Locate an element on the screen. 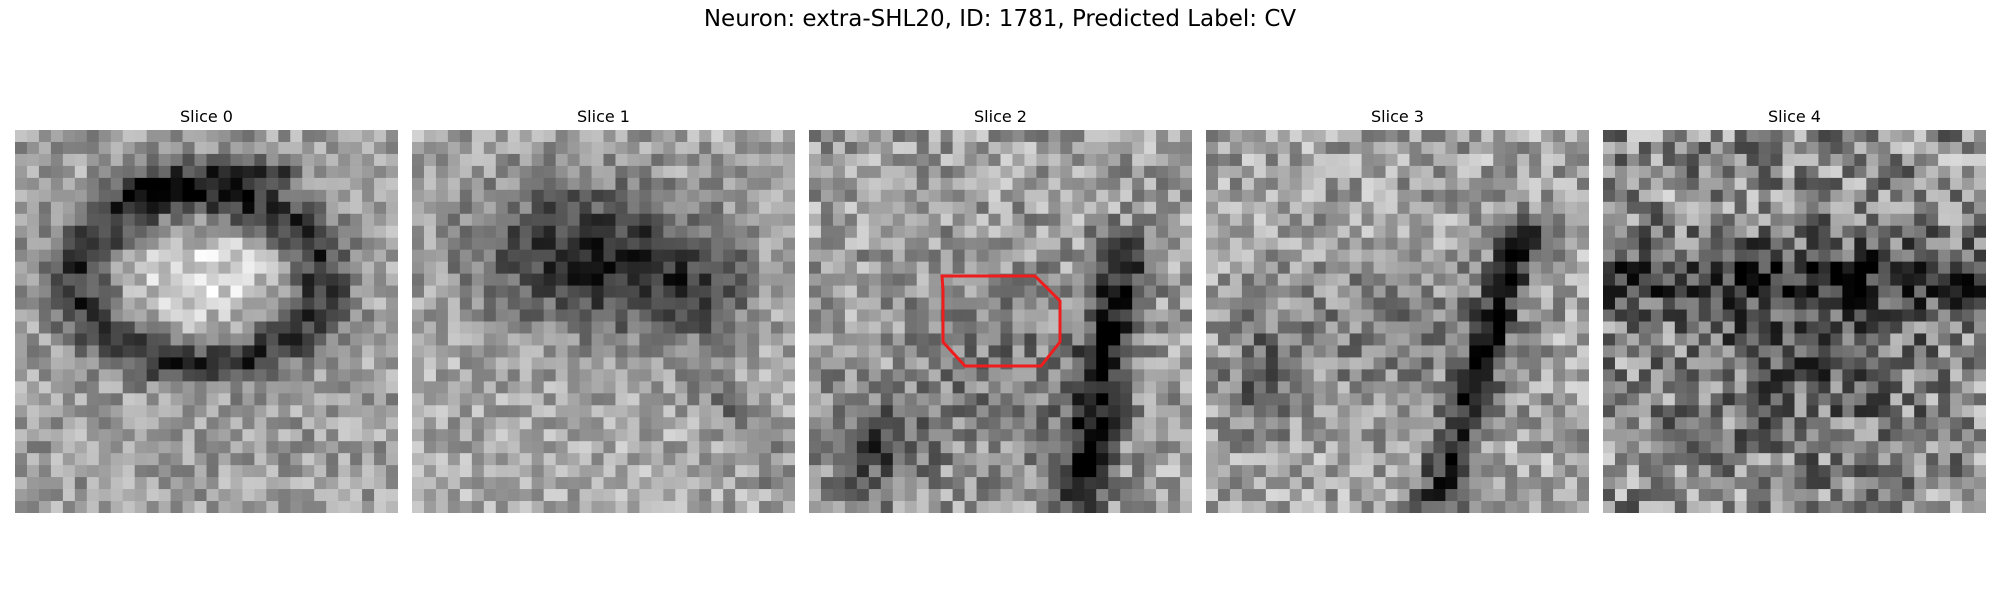 The height and width of the screenshot is (600, 2000). slice-panel-1: Slice 1 is located at coordinates (603, 308).